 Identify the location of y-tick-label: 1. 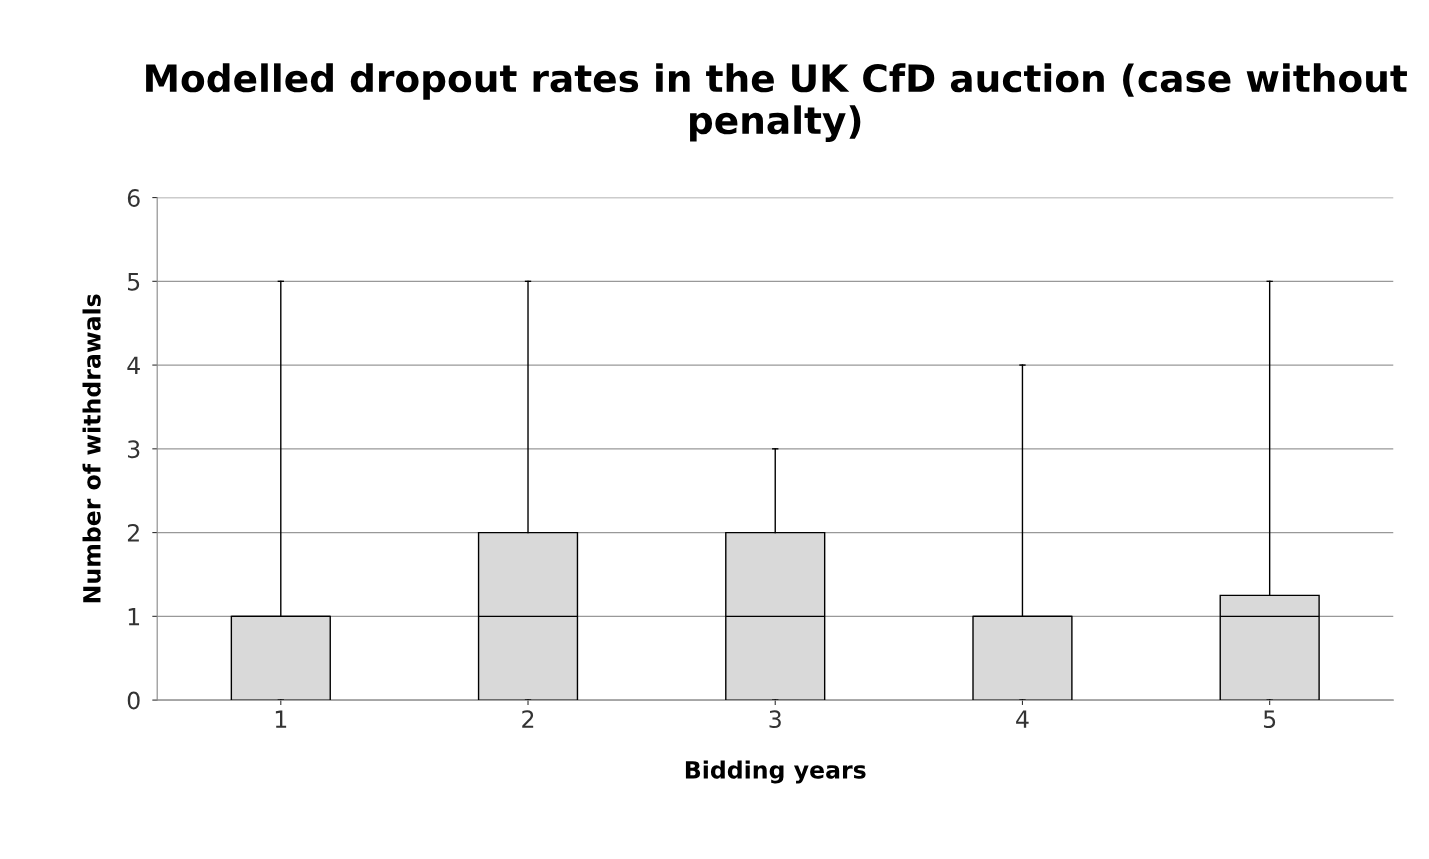
(134, 617).